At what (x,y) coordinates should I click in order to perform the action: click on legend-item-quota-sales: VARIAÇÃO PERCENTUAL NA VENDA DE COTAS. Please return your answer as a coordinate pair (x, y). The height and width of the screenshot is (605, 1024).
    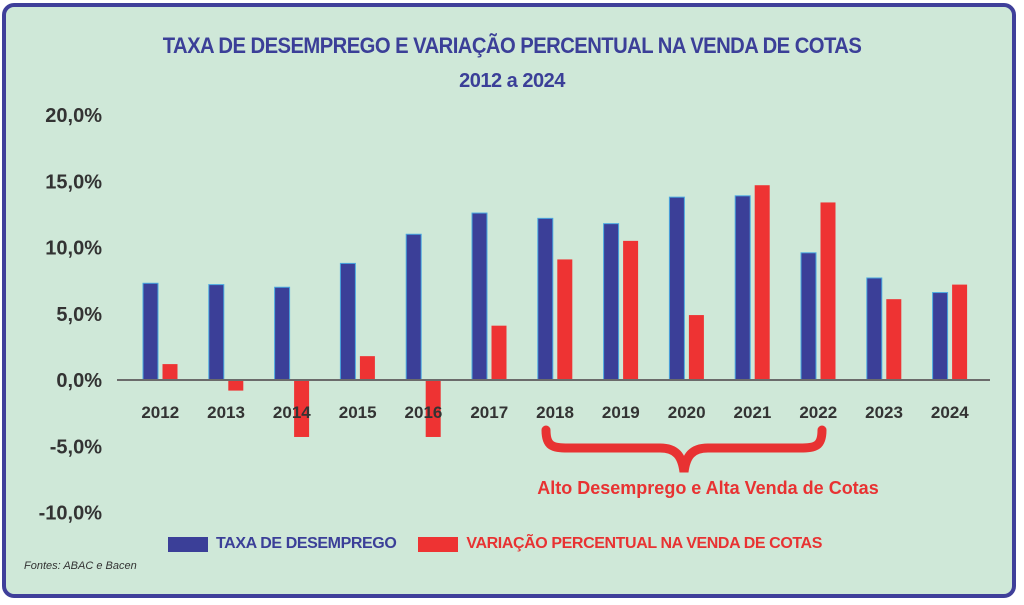
    Looking at the image, I should click on (620, 544).